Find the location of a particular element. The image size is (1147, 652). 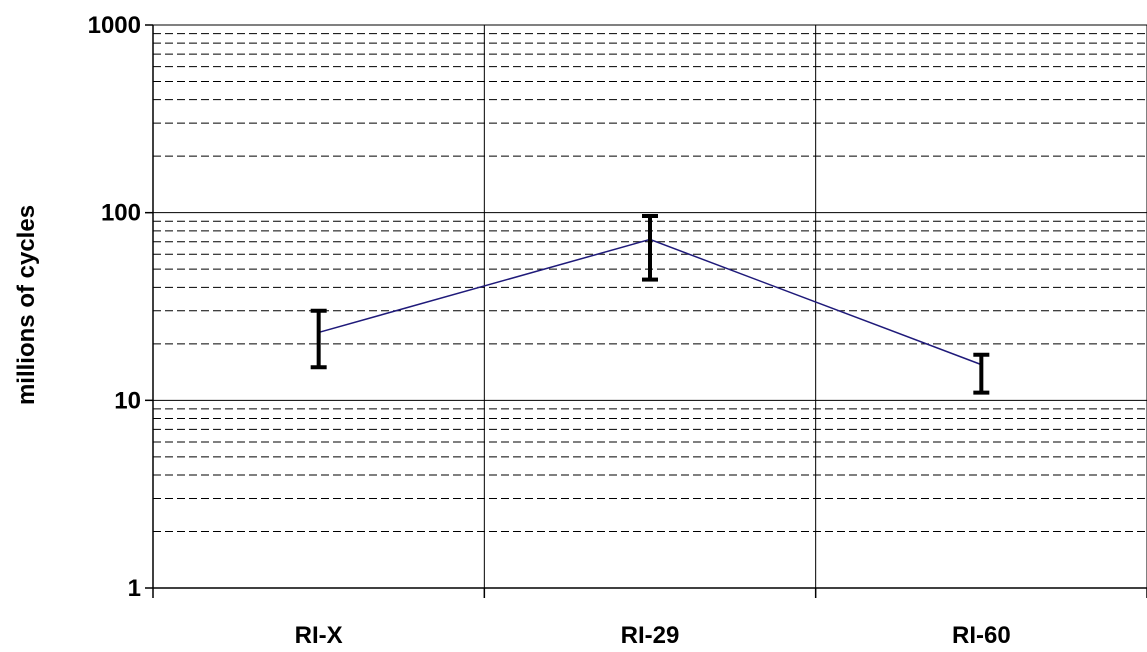

x-tick-label: RI-29 is located at coordinates (650, 635).